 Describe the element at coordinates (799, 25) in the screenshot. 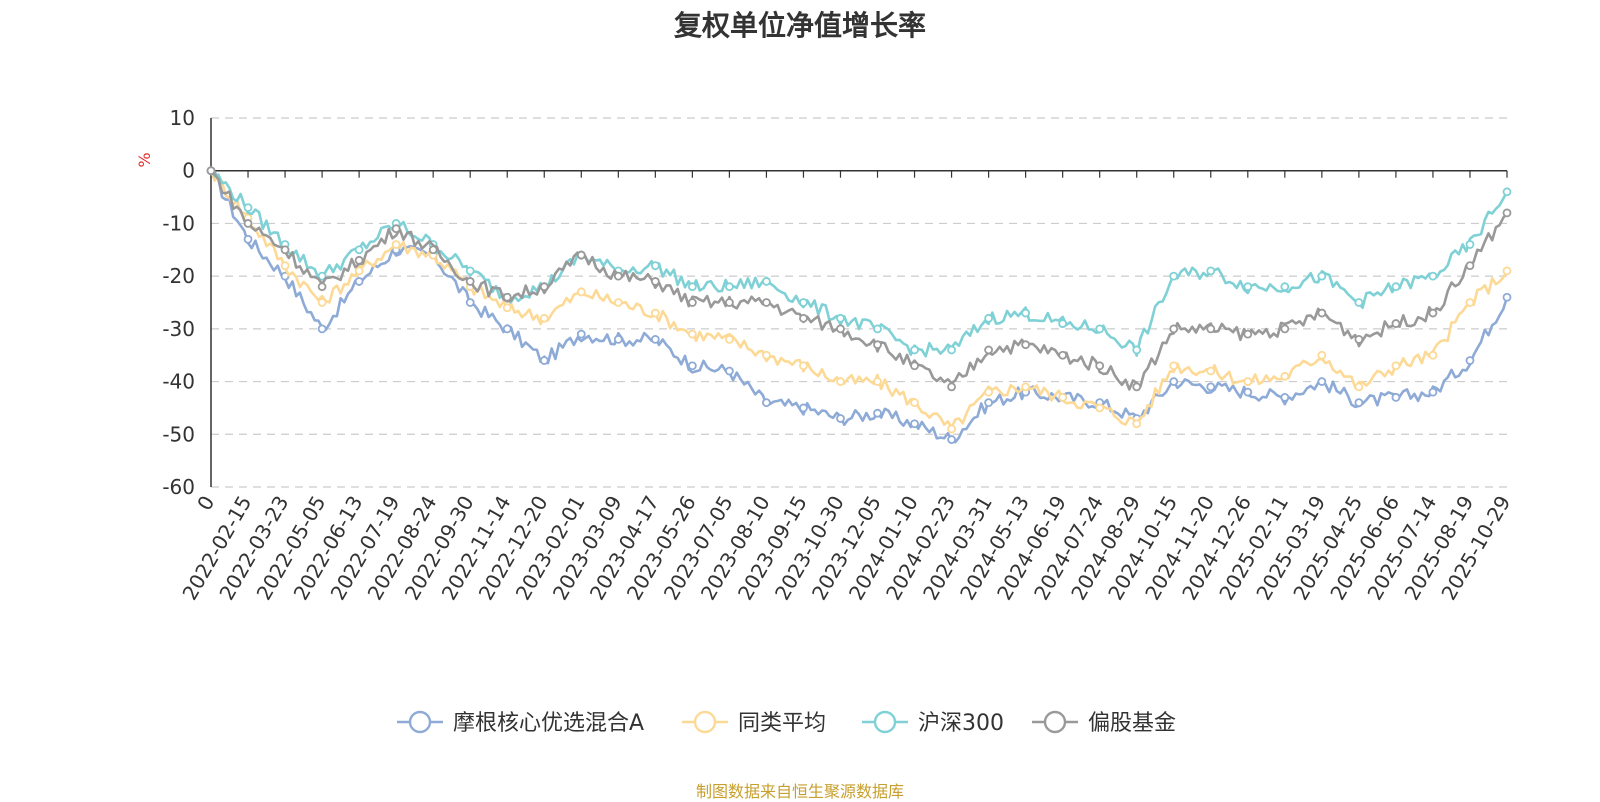

I see `chart-title: 复权单位净值增长率` at that location.